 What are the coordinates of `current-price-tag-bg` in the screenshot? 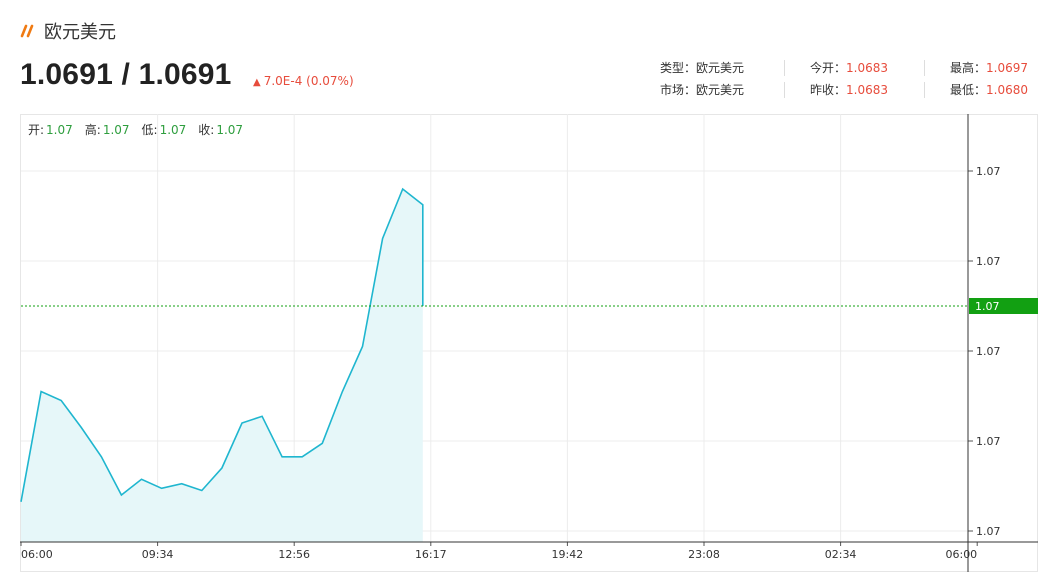 It's located at (1003, 306).